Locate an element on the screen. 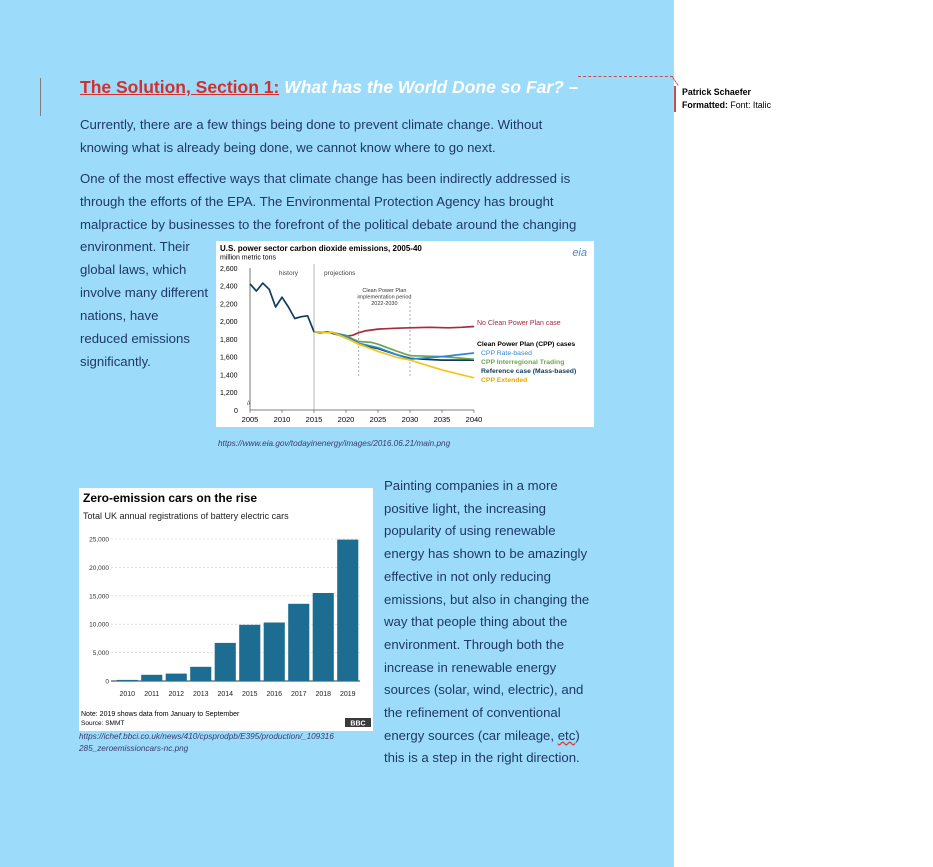 The image size is (933, 867). eia-y-tick-label: 2,200 is located at coordinates (229, 304).